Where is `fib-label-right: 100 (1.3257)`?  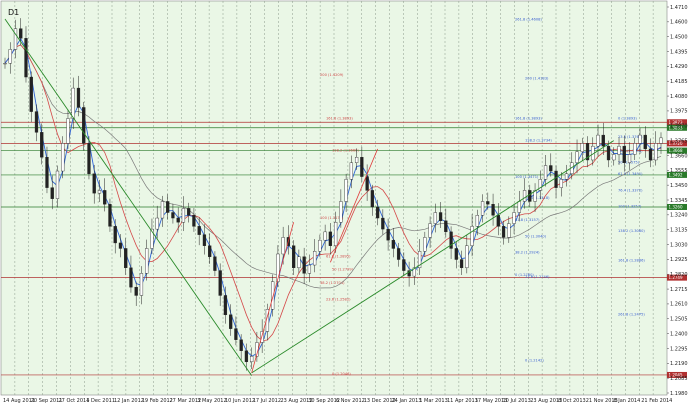
fib-label-right: 100 (1.3257) is located at coordinates (630, 206).